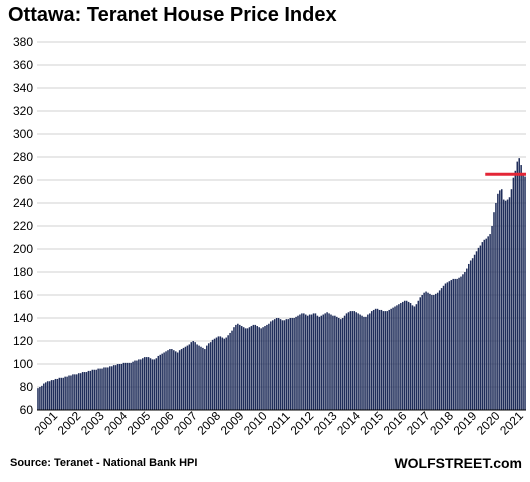 The width and height of the screenshot is (530, 482). I want to click on x-tick-2013: 2013, so click(325, 423).